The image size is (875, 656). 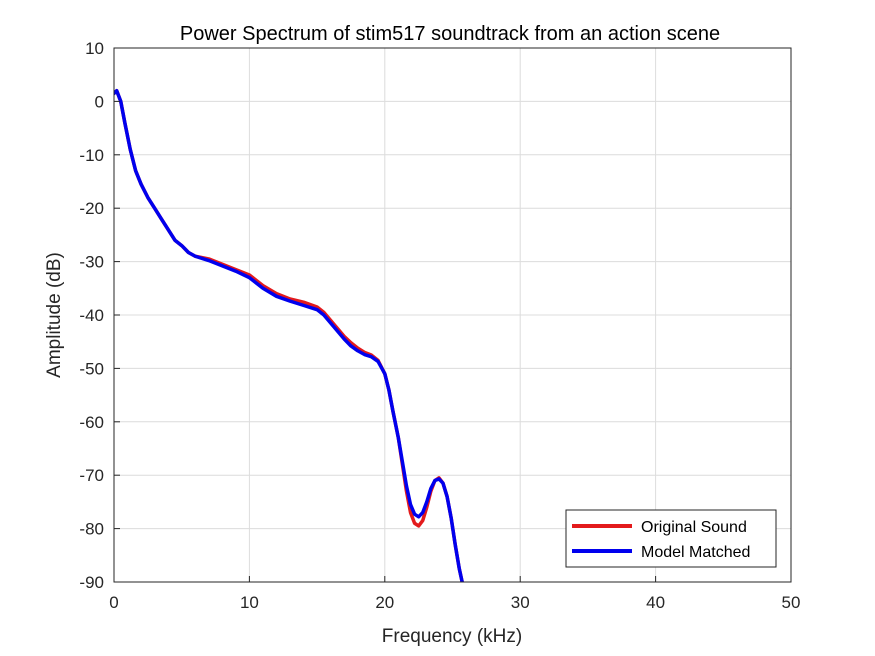 I want to click on x-tick-label: 40, so click(x=655, y=602).